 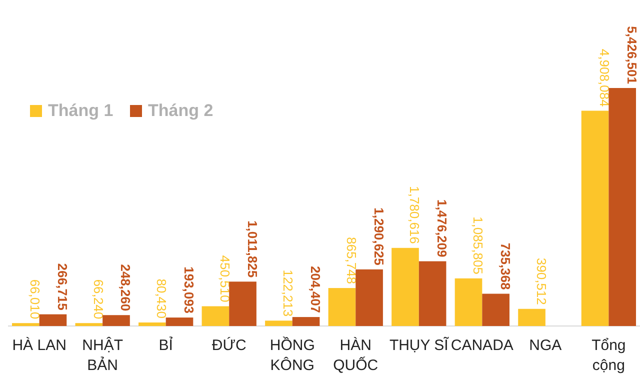 I want to click on x-tick-label: HÀ LAN, so click(x=39, y=345).